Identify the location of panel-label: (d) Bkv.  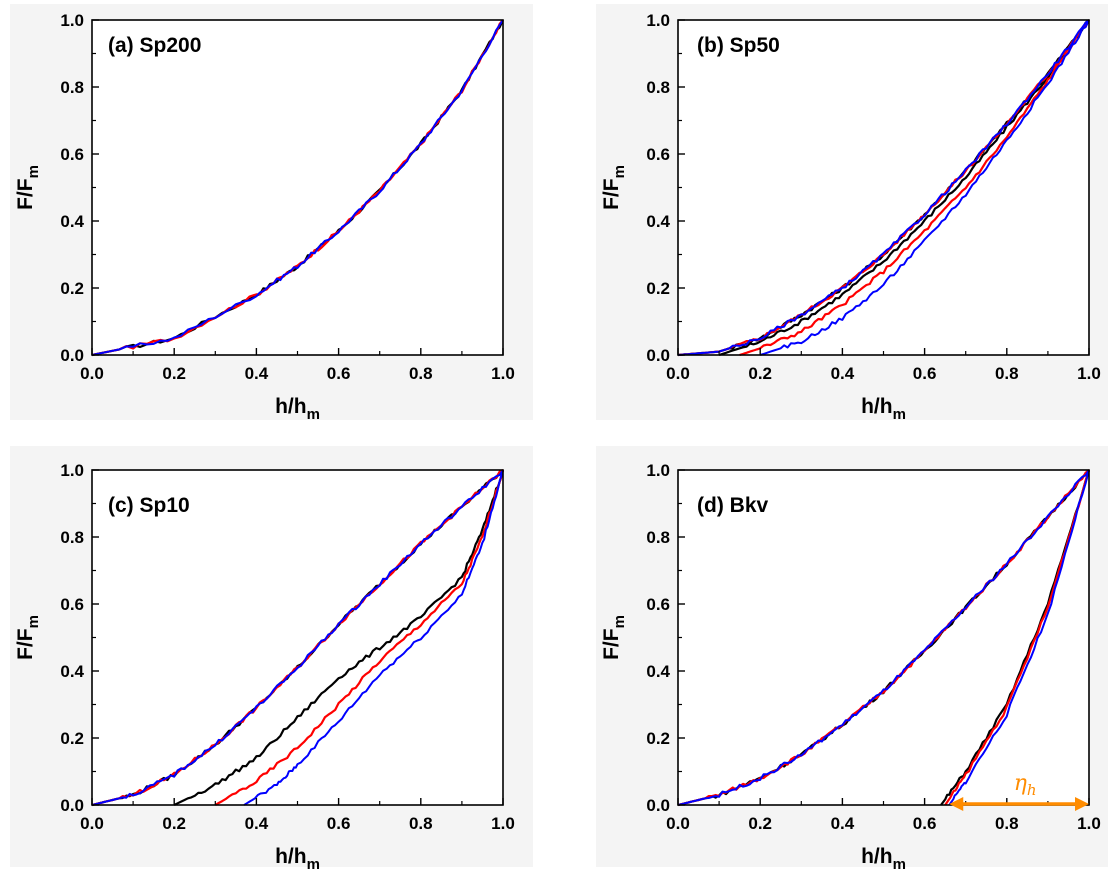
(732, 505).